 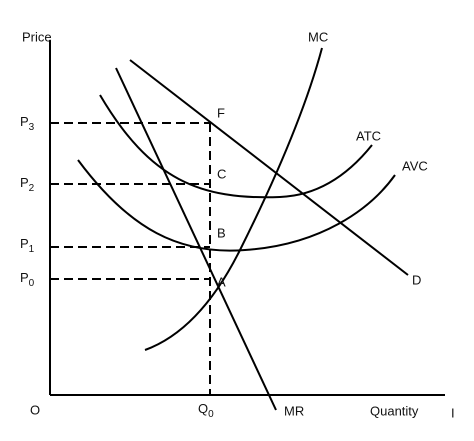 What do you see at coordinates (203, 408) in the screenshot?
I see `quantity-symbol: Q` at bounding box center [203, 408].